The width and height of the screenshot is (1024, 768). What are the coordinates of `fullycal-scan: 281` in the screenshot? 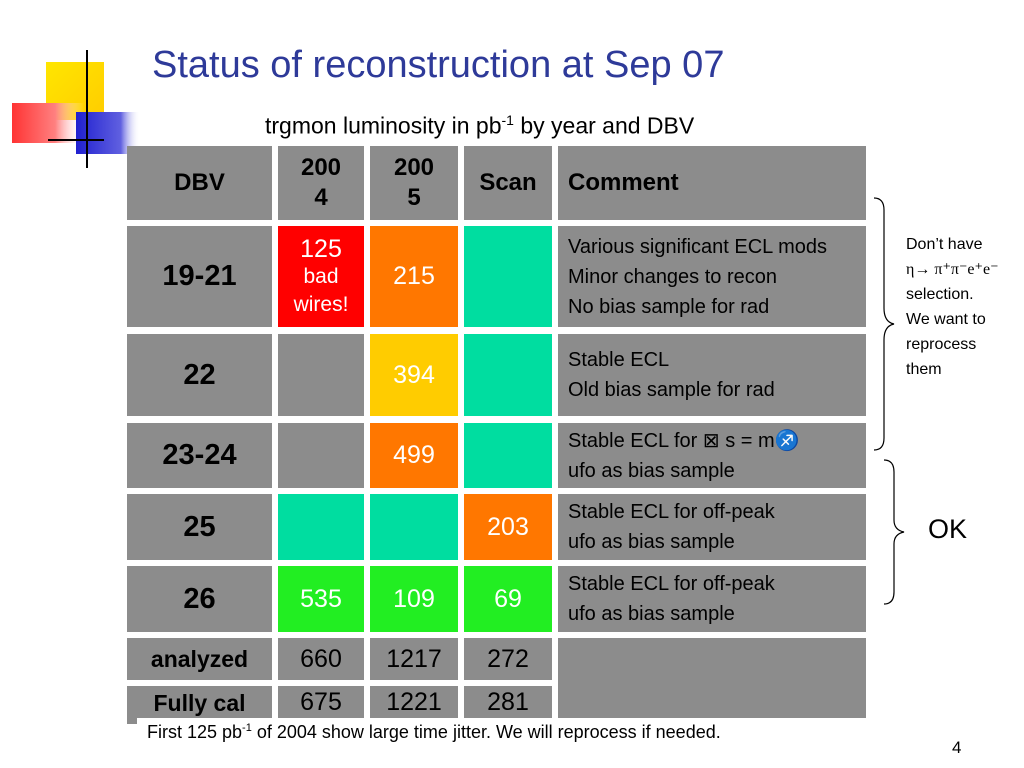 It's located at (508, 705).